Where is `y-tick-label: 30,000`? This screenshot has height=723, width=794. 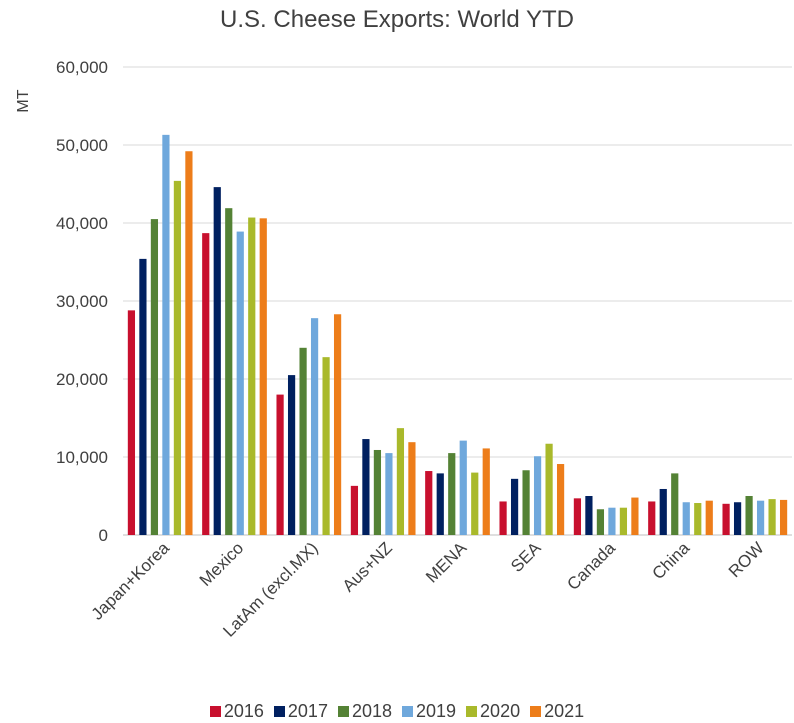
y-tick-label: 30,000 is located at coordinates (82, 301).